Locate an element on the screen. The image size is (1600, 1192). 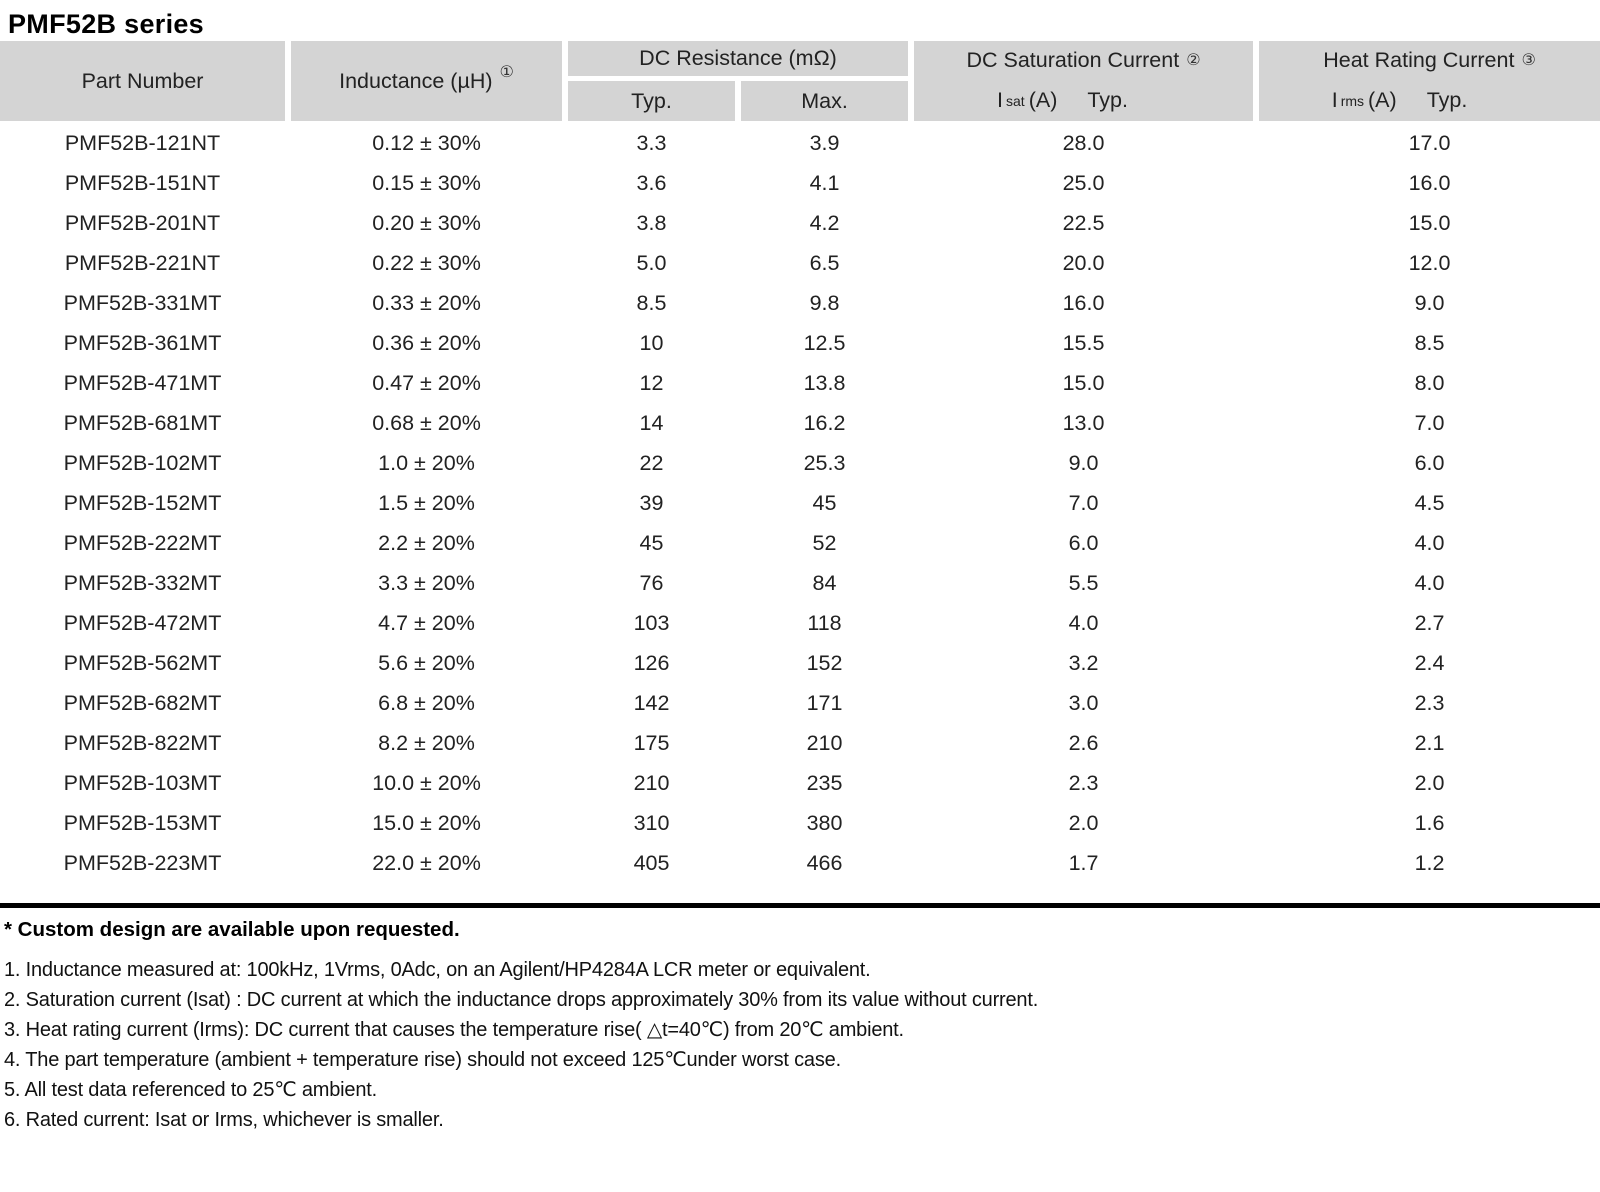
cell-dcr-max: 4.1 is located at coordinates (824, 183).